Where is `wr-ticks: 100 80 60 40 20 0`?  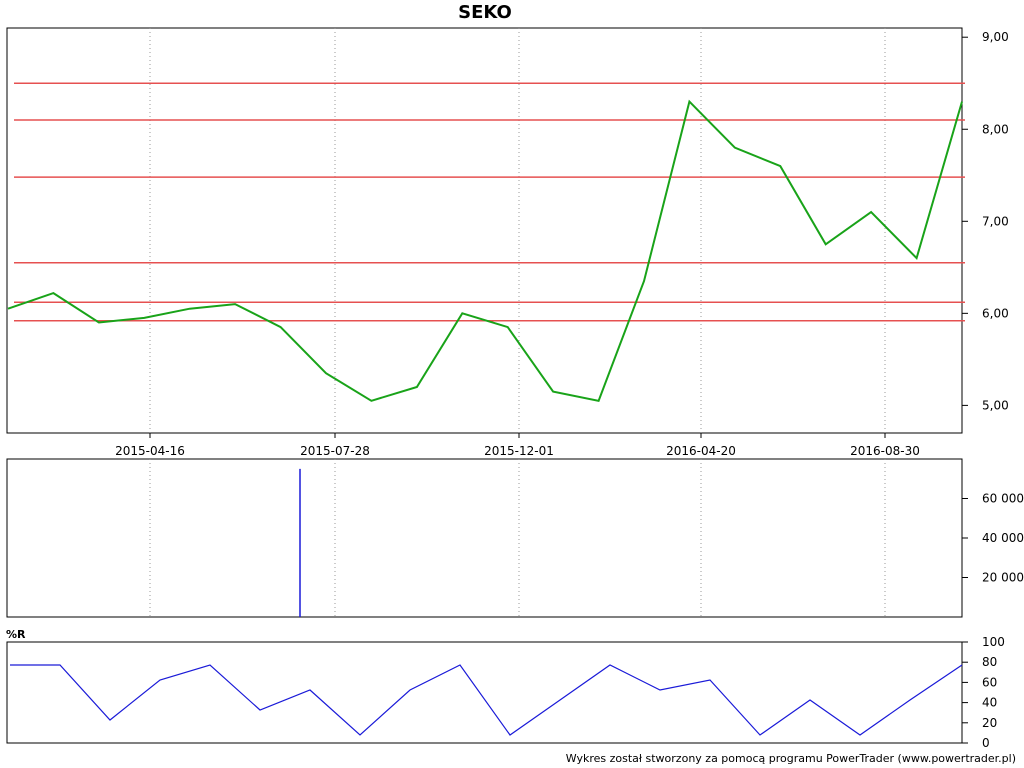 wr-ticks: 100 80 60 40 20 0 is located at coordinates (983, 692).